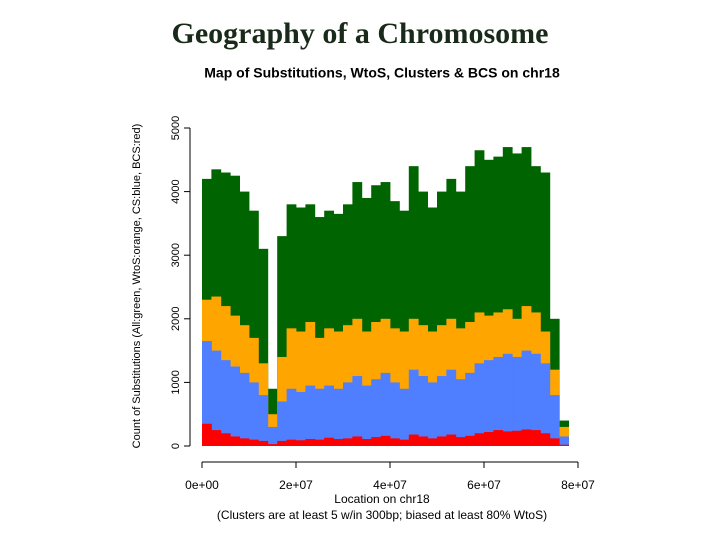 Image resolution: width=720 pixels, height=540 pixels. What do you see at coordinates (202, 485) in the screenshot?
I see `x-tick-label: 0e+00` at bounding box center [202, 485].